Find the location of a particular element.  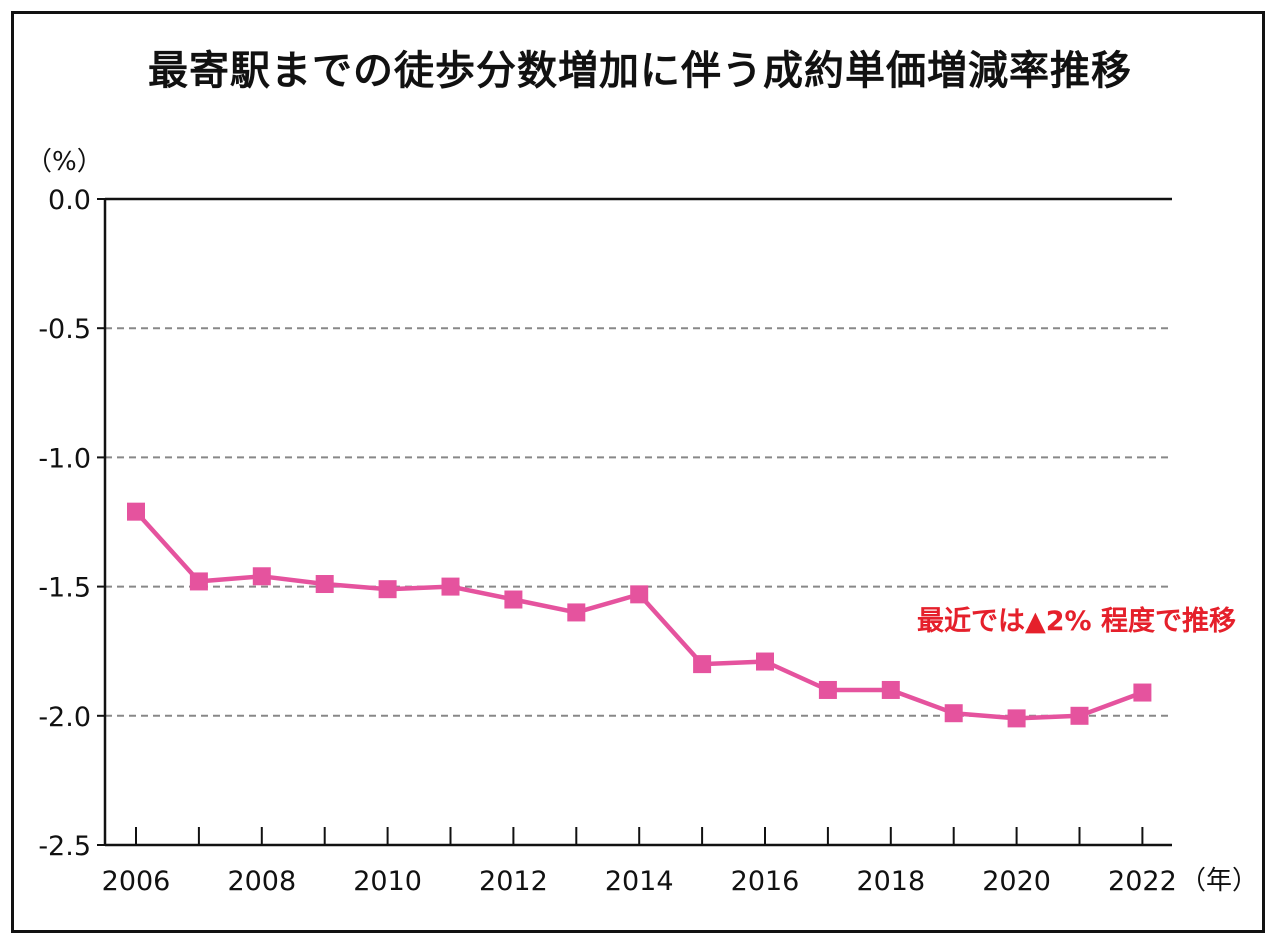

x-tick-label: 2022 is located at coordinates (1142, 881).